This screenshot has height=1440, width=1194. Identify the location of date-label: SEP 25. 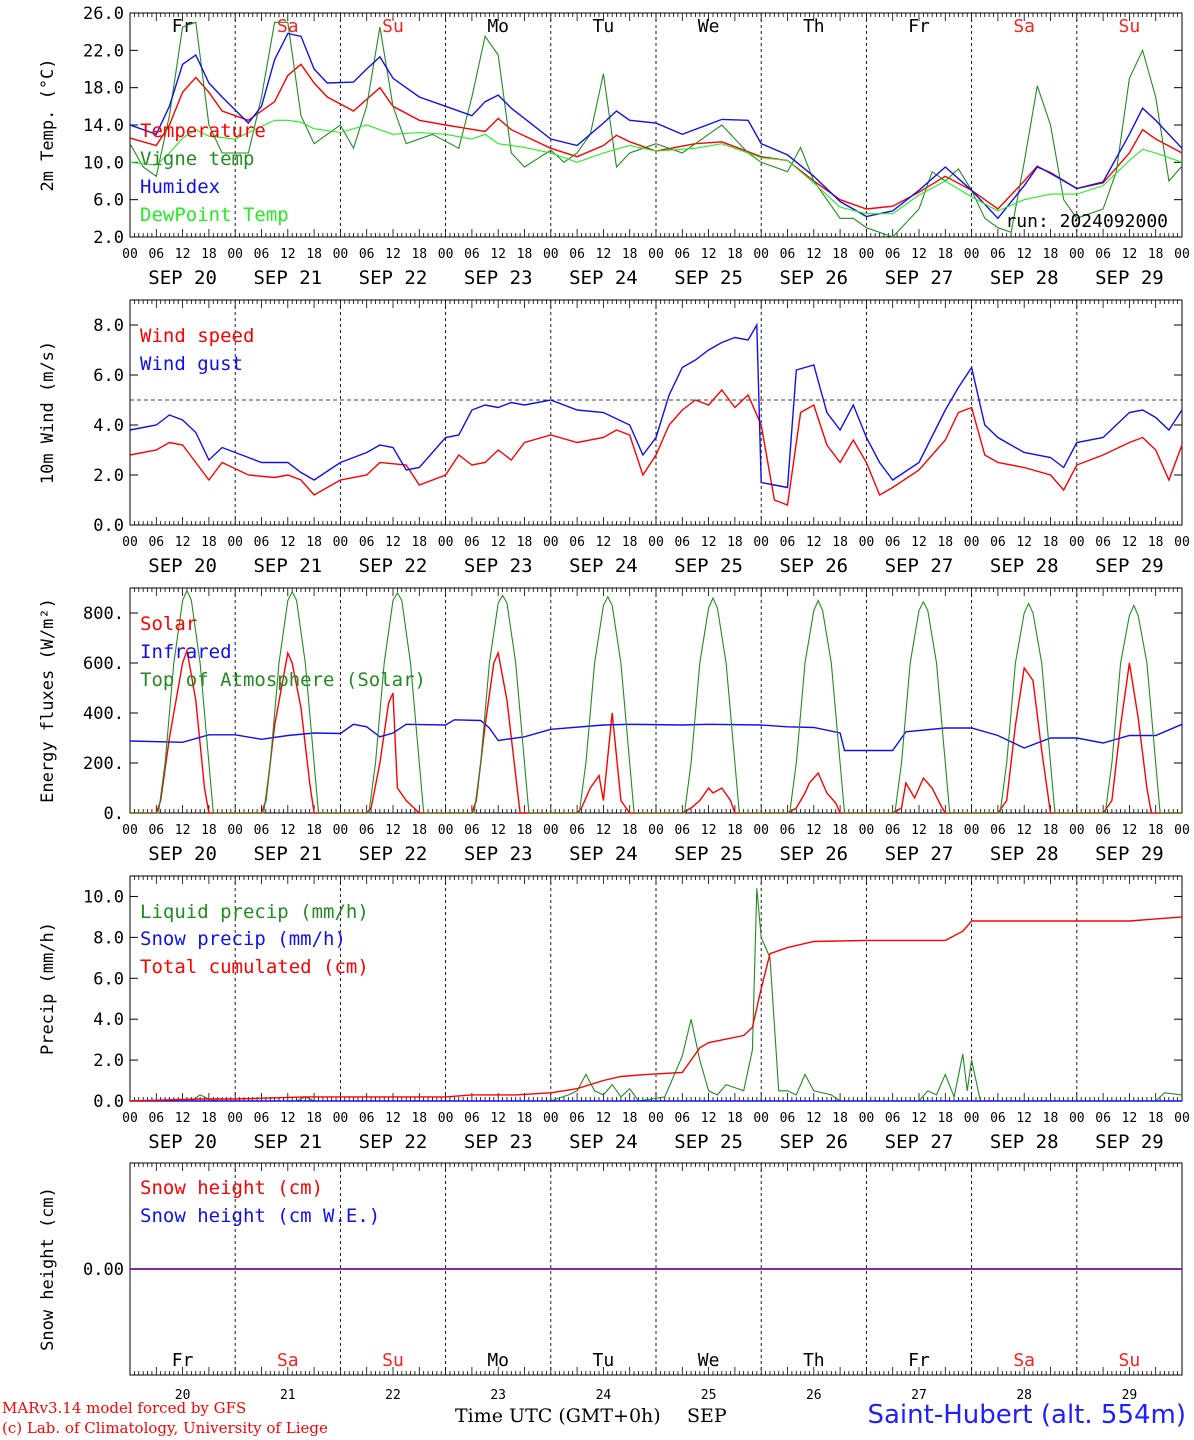
(708, 278).